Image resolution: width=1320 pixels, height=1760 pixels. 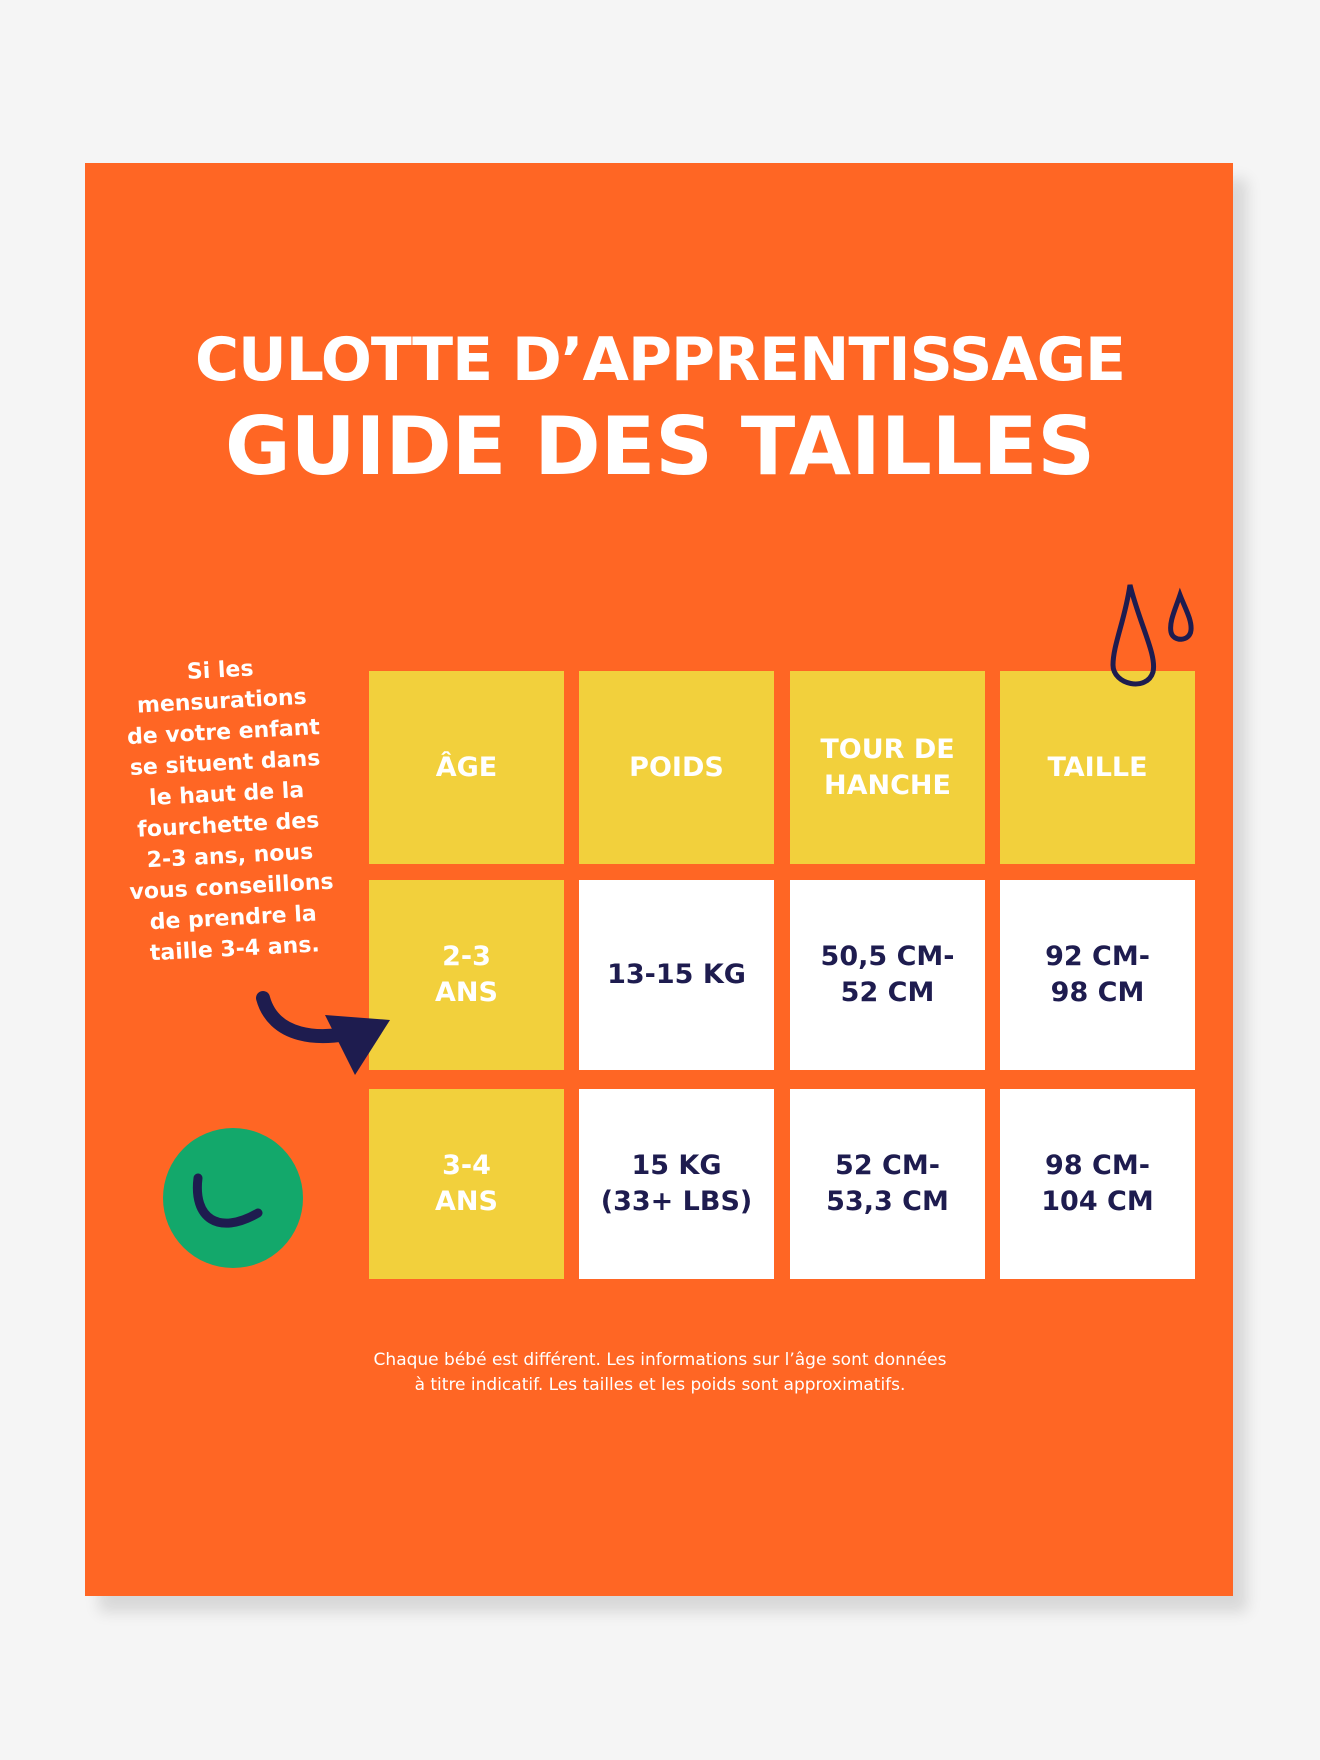 I want to click on row2-hip: 52 CM- 53,3 CM, so click(x=887, y=1184).